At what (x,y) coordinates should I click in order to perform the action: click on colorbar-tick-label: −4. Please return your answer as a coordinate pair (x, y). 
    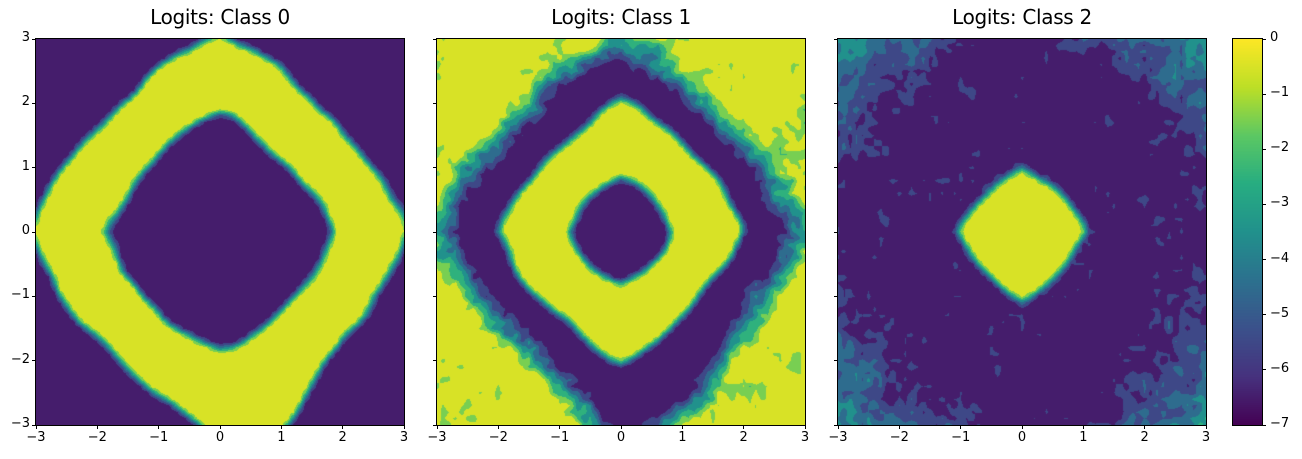
    Looking at the image, I should click on (1280, 258).